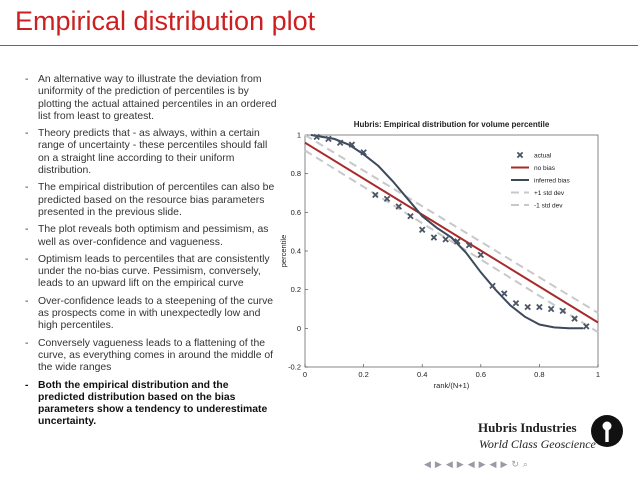 The width and height of the screenshot is (638, 479). Describe the element at coordinates (438, 464) in the screenshot. I see `nav-prev-frame-icon: ▶` at that location.